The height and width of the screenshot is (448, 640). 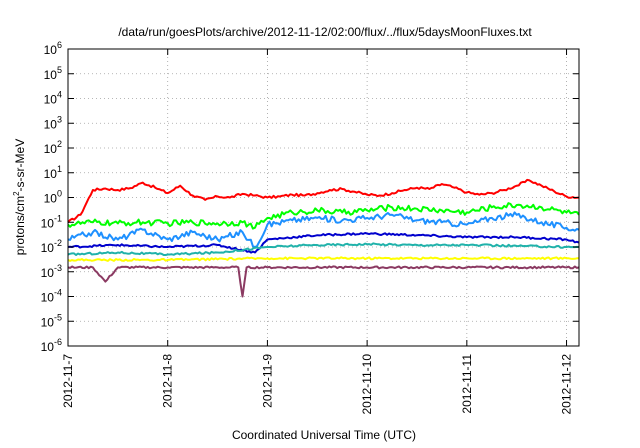 I want to click on y-tick-label: 10², so click(x=53, y=147).